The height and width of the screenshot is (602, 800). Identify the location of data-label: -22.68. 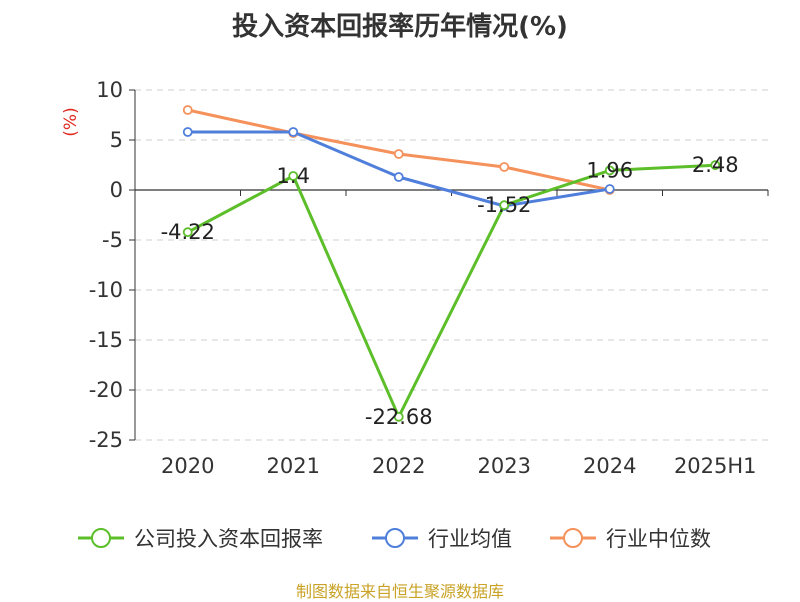
(399, 417).